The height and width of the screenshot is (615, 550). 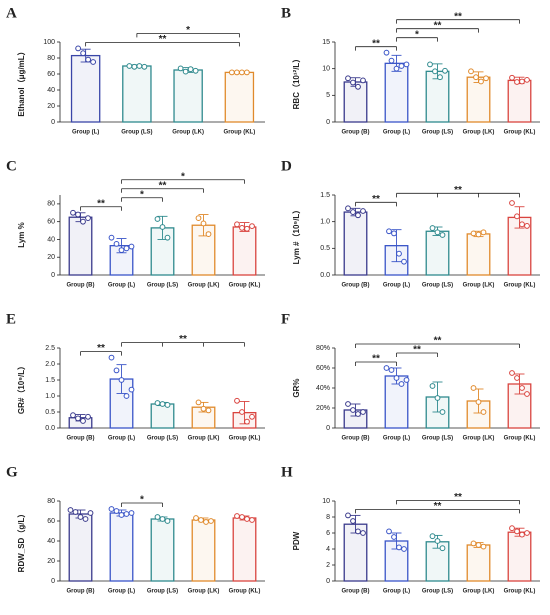 I want to click on y-tick-label: 60, so click(x=51, y=521).